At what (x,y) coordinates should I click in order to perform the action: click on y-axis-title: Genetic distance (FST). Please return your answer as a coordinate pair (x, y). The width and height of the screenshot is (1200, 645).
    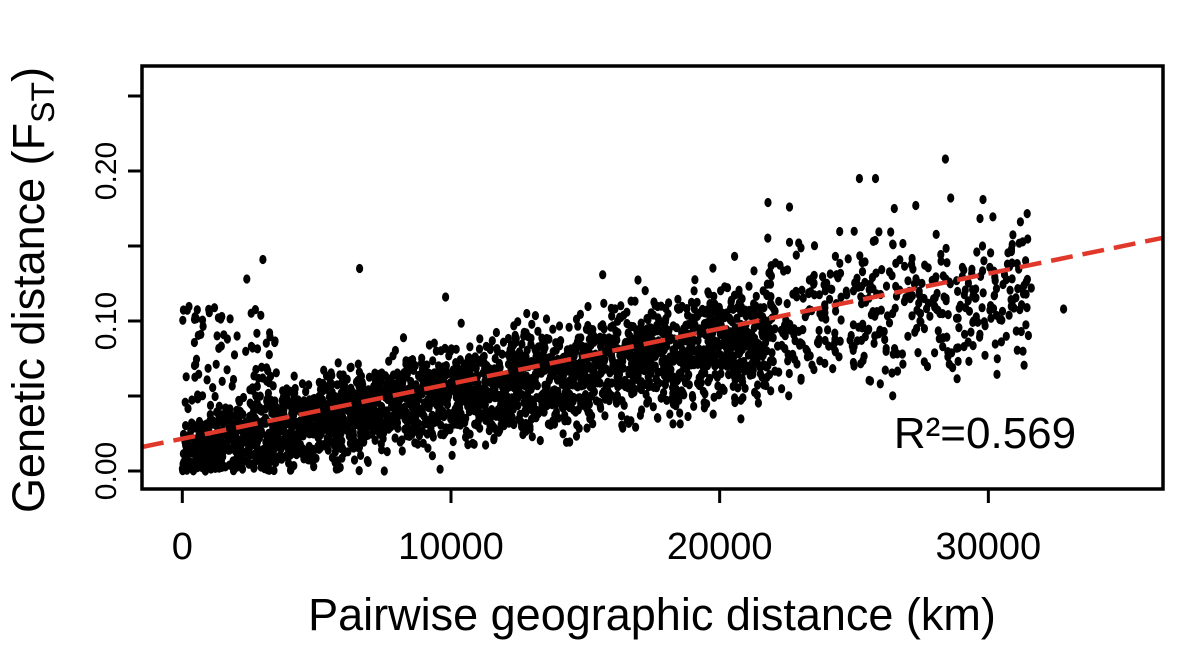
    Looking at the image, I should click on (32, 290).